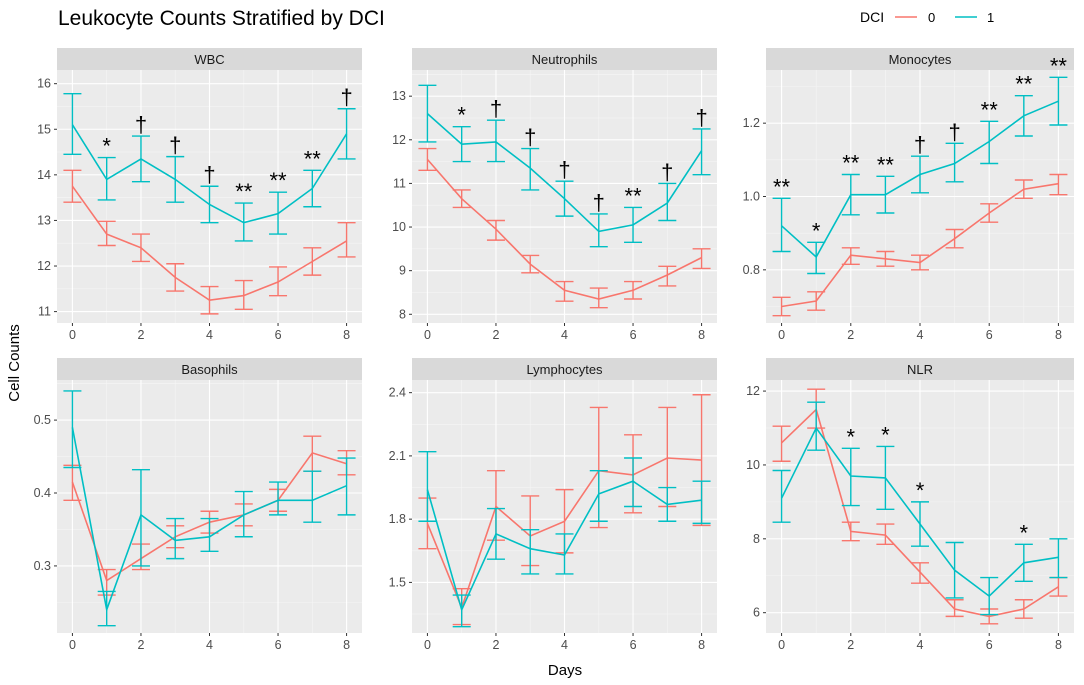  What do you see at coordinates (209, 508) in the screenshot?
I see `series-dci-1-basophils` at bounding box center [209, 508].